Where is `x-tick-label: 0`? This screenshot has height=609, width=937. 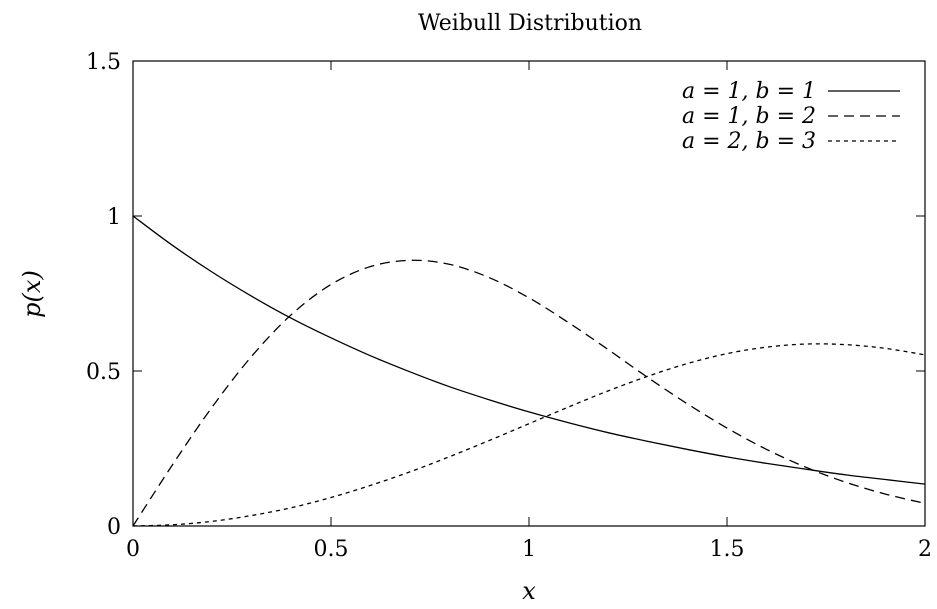
x-tick-label: 0 is located at coordinates (133, 549).